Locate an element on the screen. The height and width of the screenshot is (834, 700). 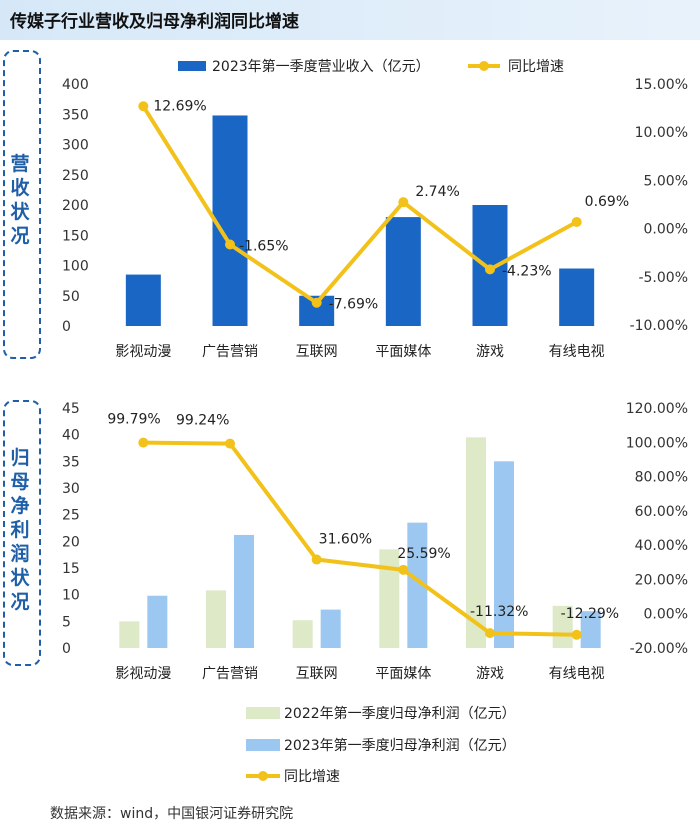
revenue-side-box is located at coordinates (22, 204).